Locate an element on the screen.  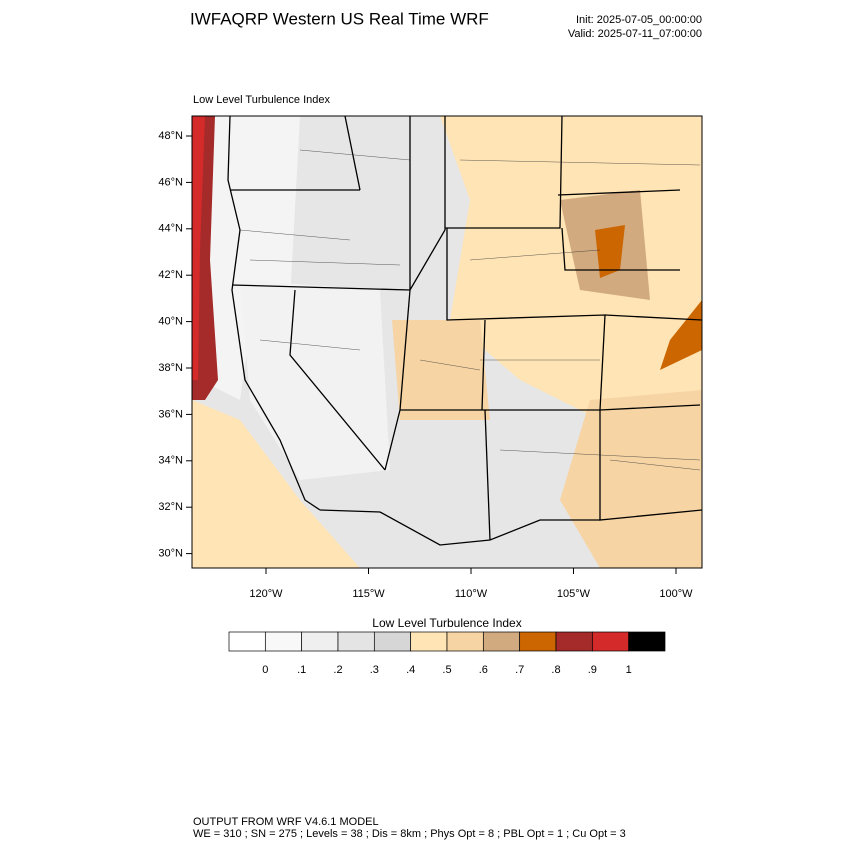
colorbar-label: .7 is located at coordinates (519, 670).